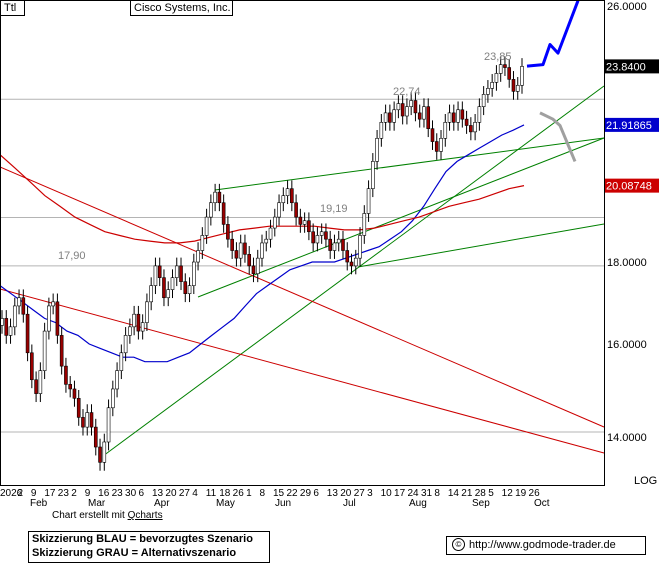  What do you see at coordinates (263, 493) in the screenshot?
I see `x-day-tick-19: 8` at bounding box center [263, 493].